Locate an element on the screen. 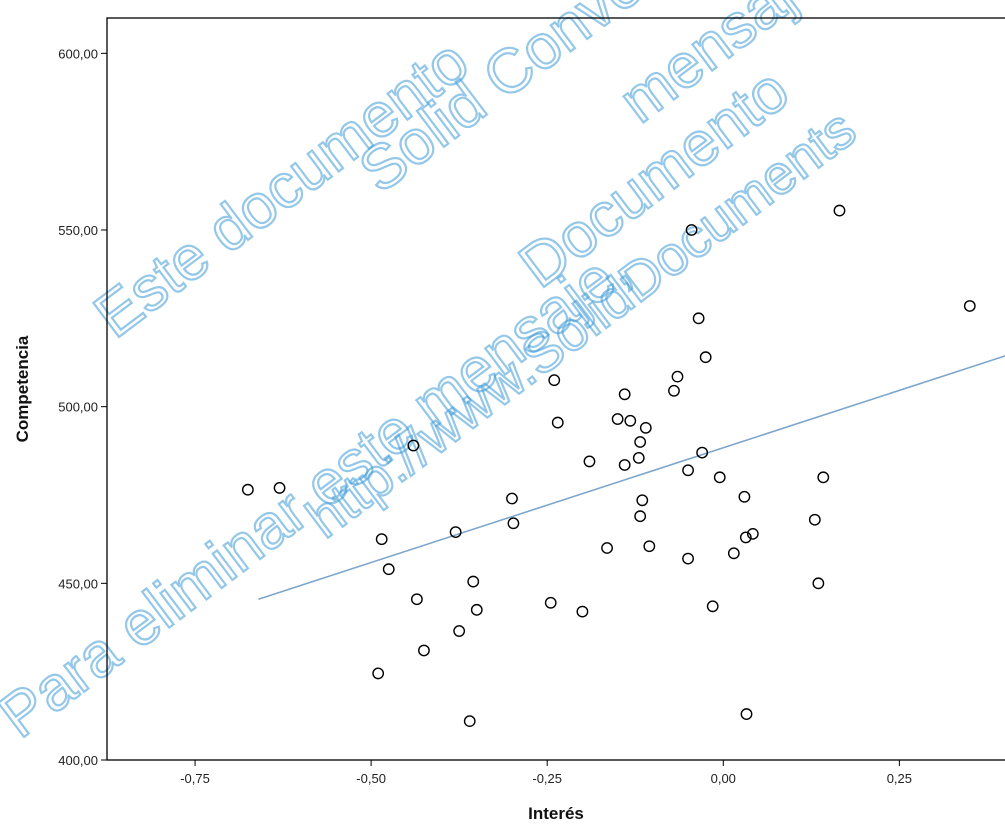 The height and width of the screenshot is (831, 1005). x-tick-label: -0,25 is located at coordinates (547, 778).